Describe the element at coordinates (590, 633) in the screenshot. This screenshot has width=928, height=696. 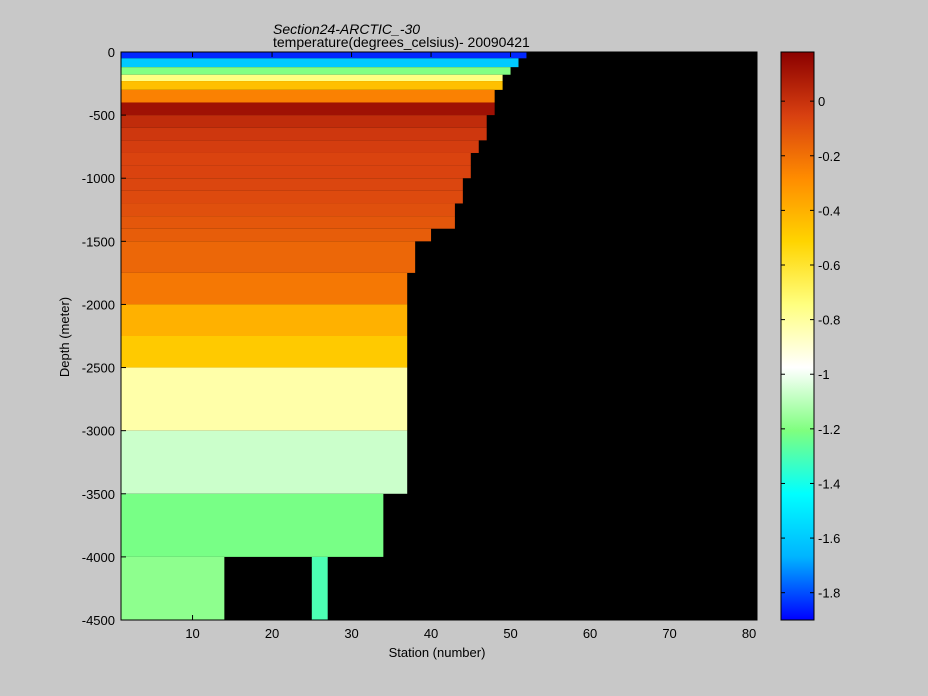
I see `x-tick-label: 60` at that location.